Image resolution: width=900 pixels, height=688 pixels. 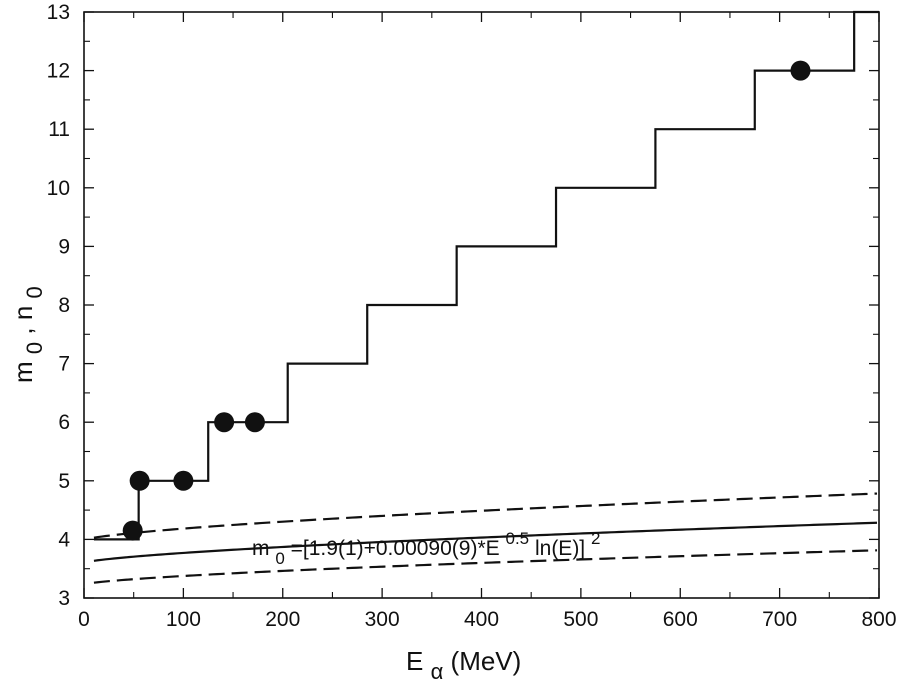 What do you see at coordinates (64, 539) in the screenshot?
I see `y-tick-label: 4` at bounding box center [64, 539].